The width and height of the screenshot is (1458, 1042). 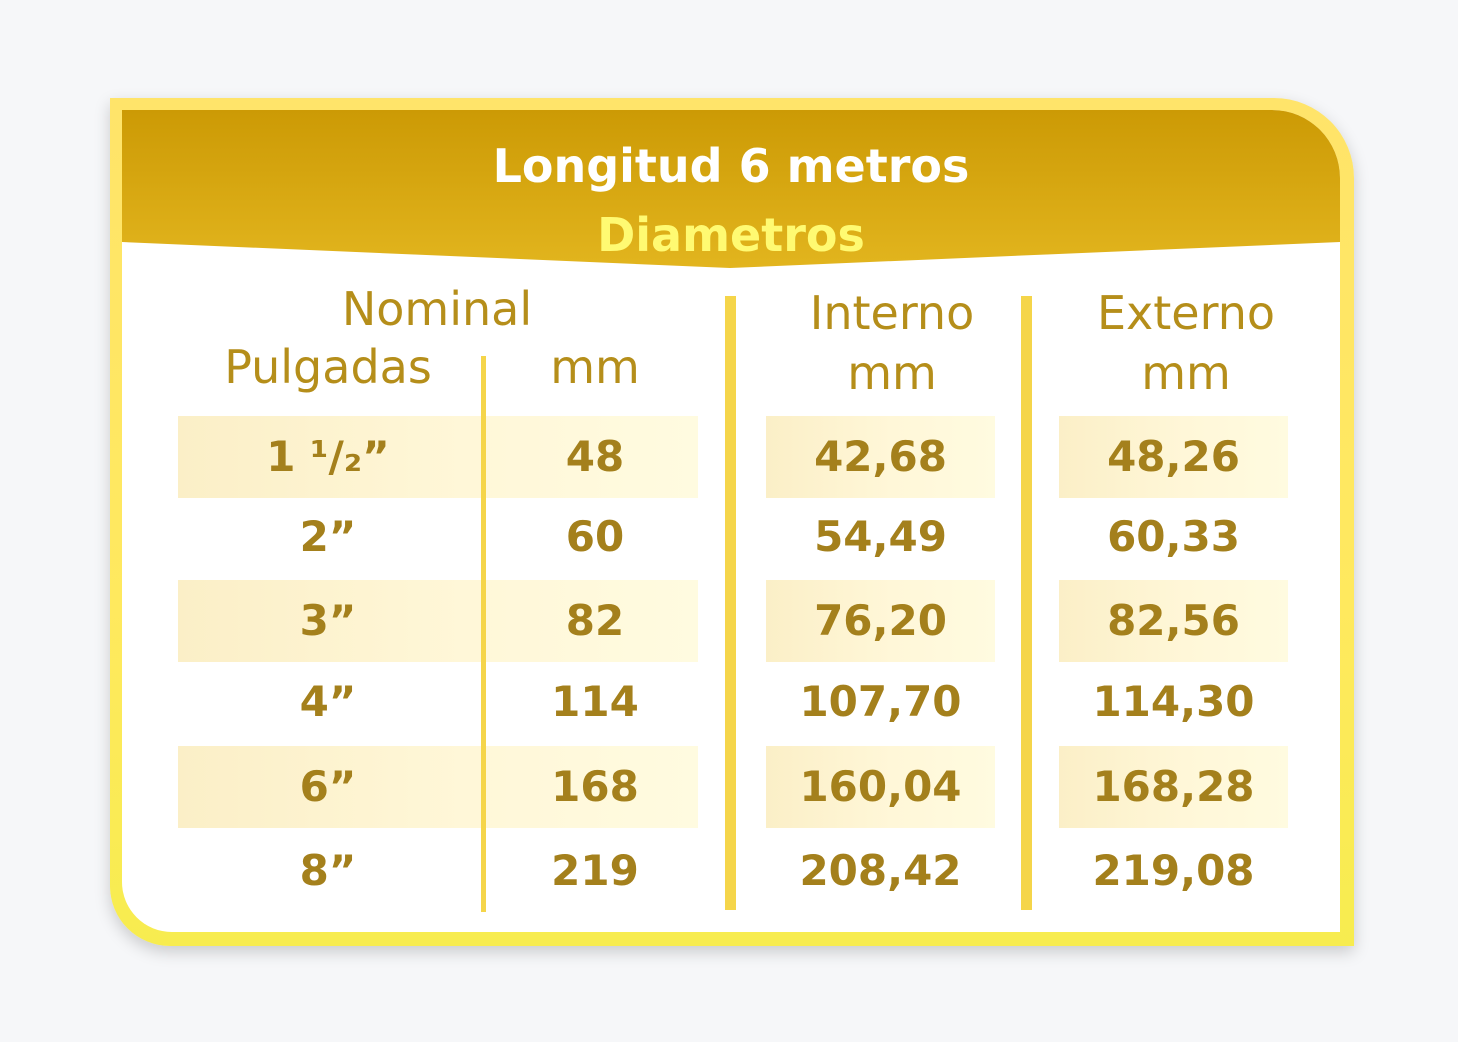 I want to click on header-band, so click(x=731, y=189).